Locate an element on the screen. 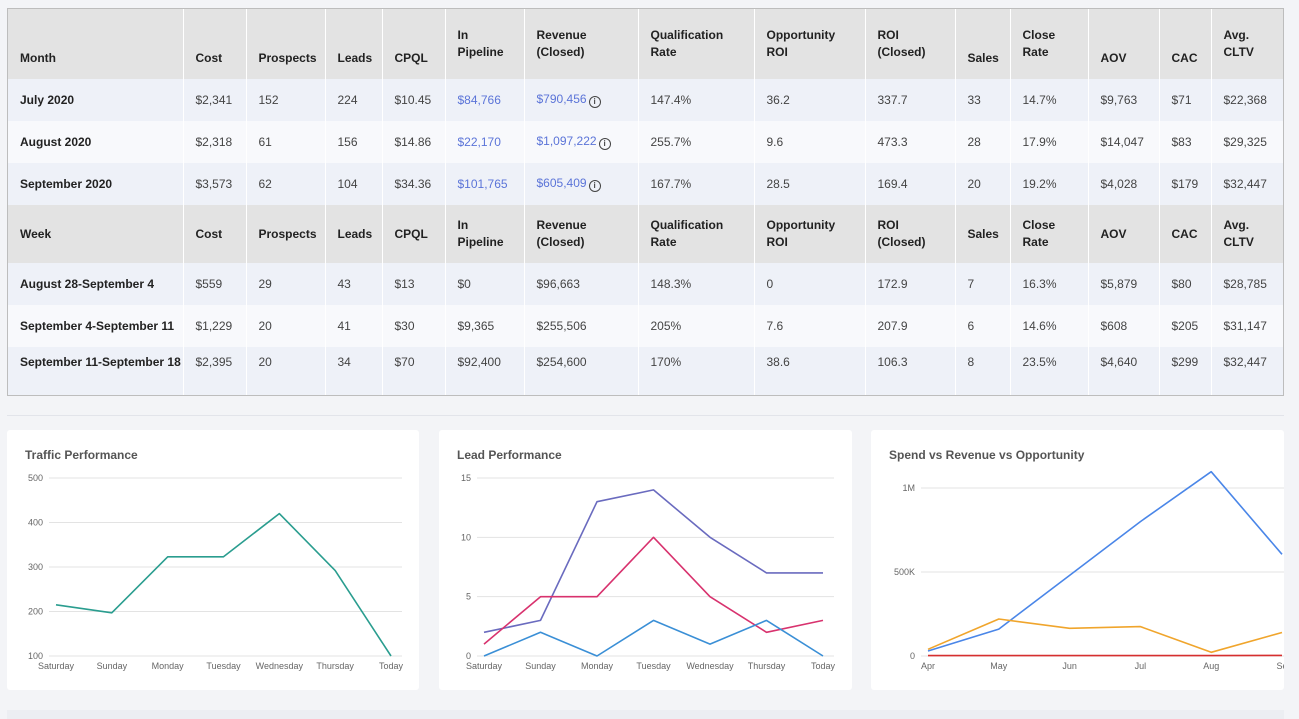 The height and width of the screenshot is (719, 1299). col-header-line: AOV is located at coordinates (1113, 58).